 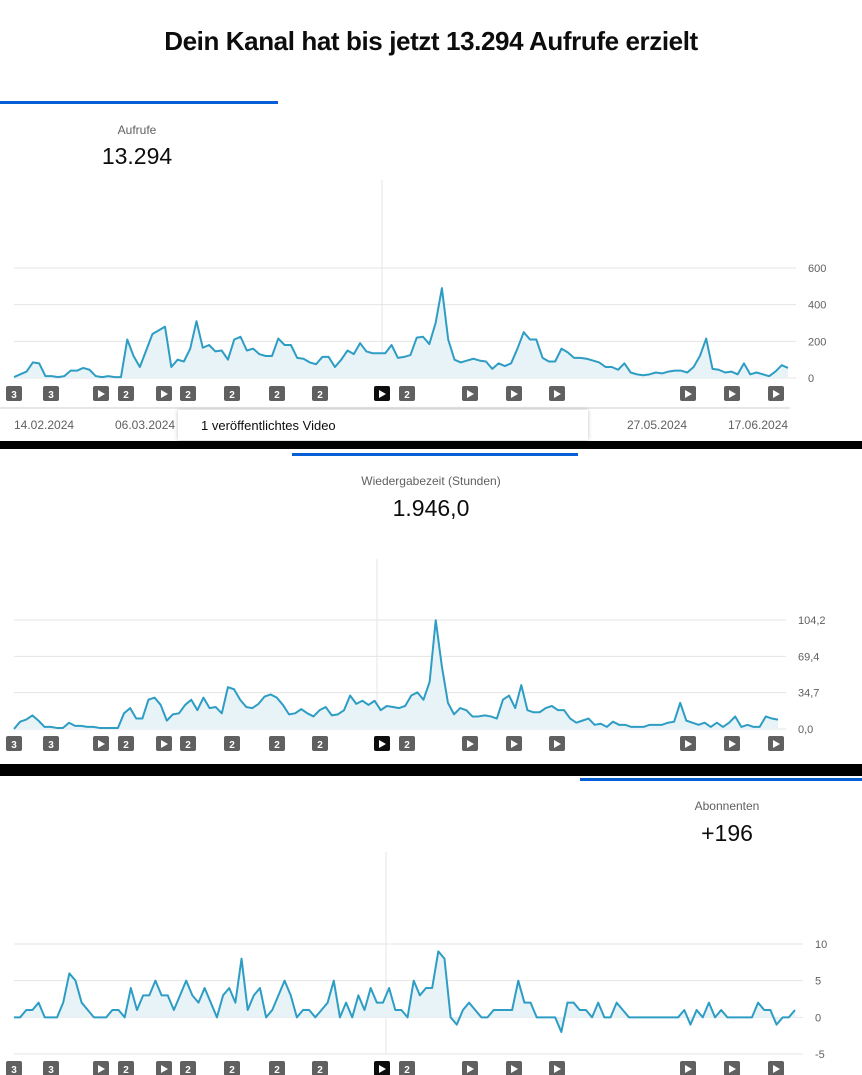 What do you see at coordinates (727, 806) in the screenshot?
I see `subscribers-metric-label: Abonnenten` at bounding box center [727, 806].